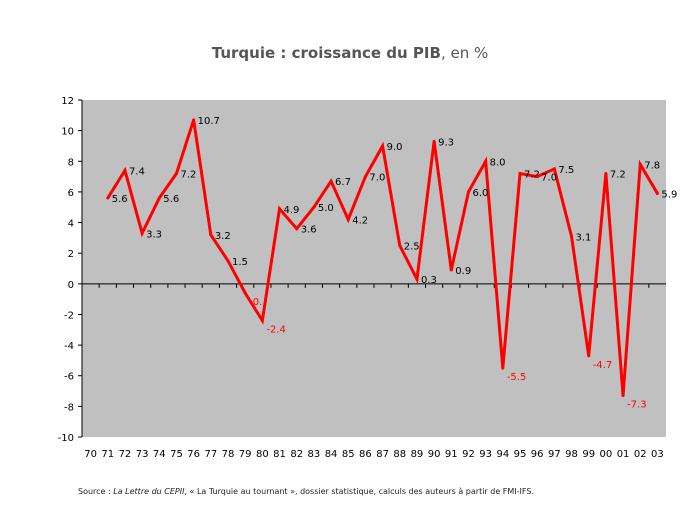 The height and width of the screenshot is (520, 700). What do you see at coordinates (451, 454) in the screenshot?
I see `x-tick-label: 91` at bounding box center [451, 454].